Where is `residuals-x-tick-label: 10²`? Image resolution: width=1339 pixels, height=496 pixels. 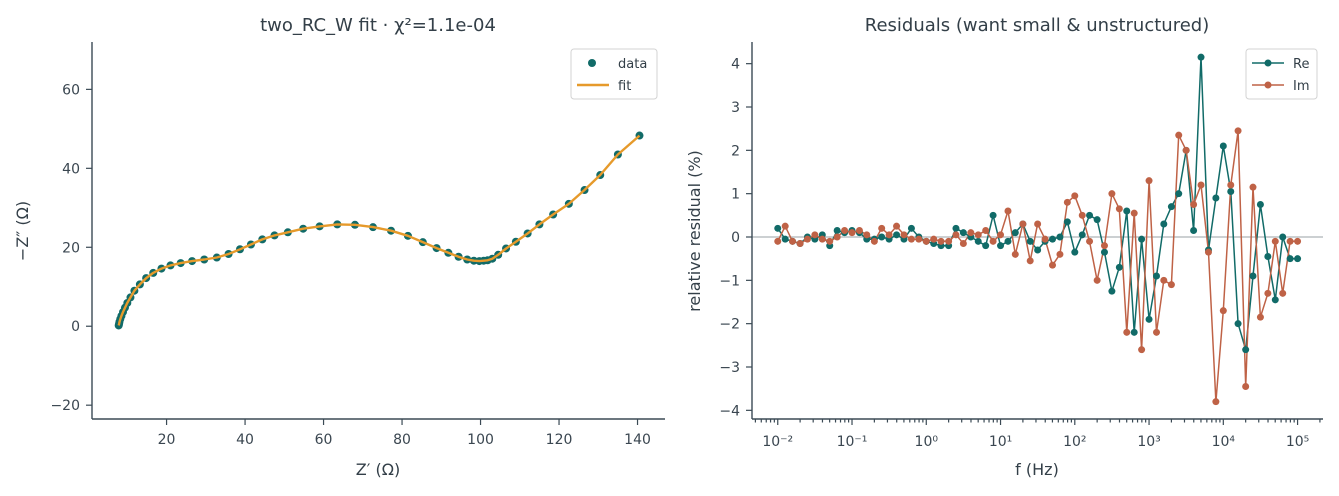 residuals-x-tick-label: 10² is located at coordinates (1074, 442).